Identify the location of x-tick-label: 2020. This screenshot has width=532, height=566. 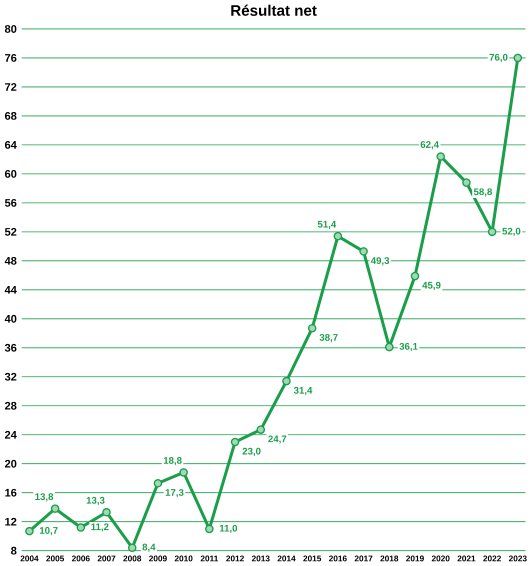
(441, 559).